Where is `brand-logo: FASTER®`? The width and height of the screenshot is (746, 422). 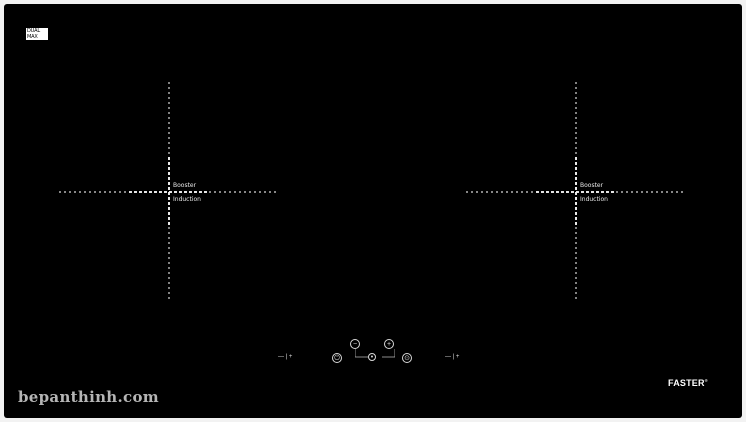
brand-logo: FASTER® is located at coordinates (688, 383).